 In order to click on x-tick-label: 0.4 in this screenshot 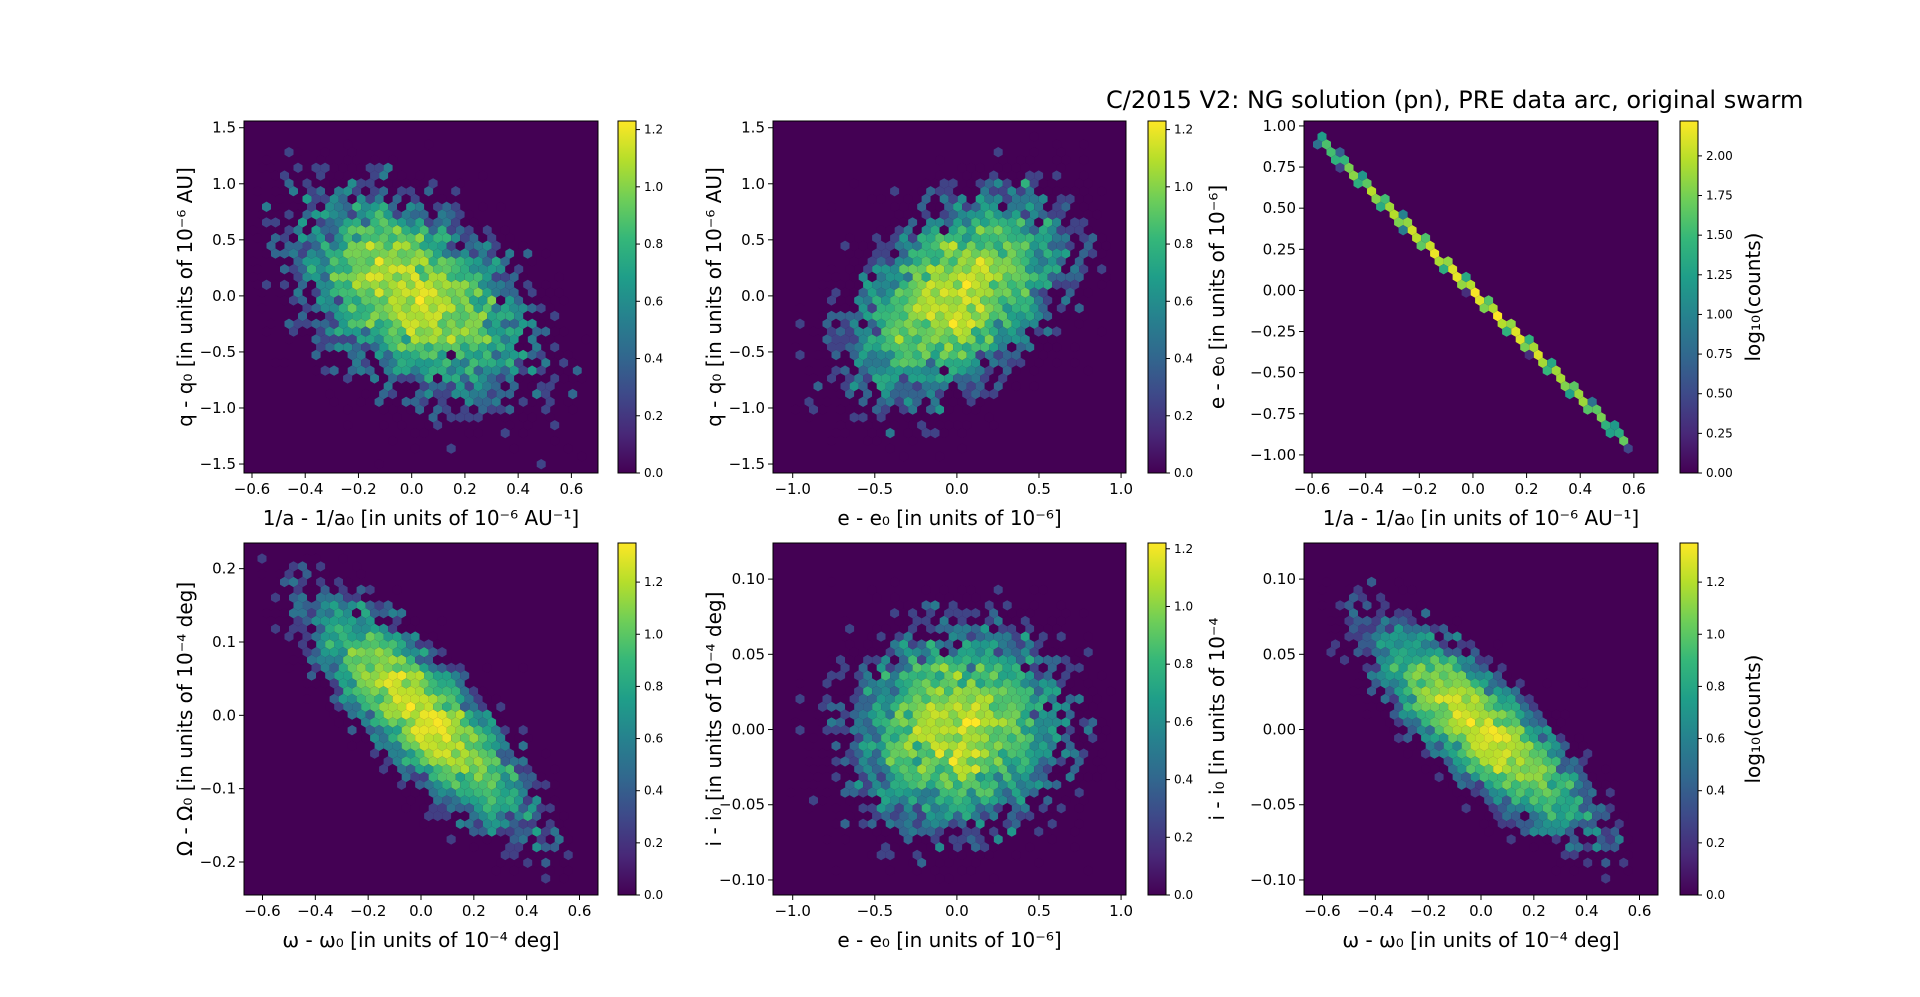, I will do `click(518, 489)`.